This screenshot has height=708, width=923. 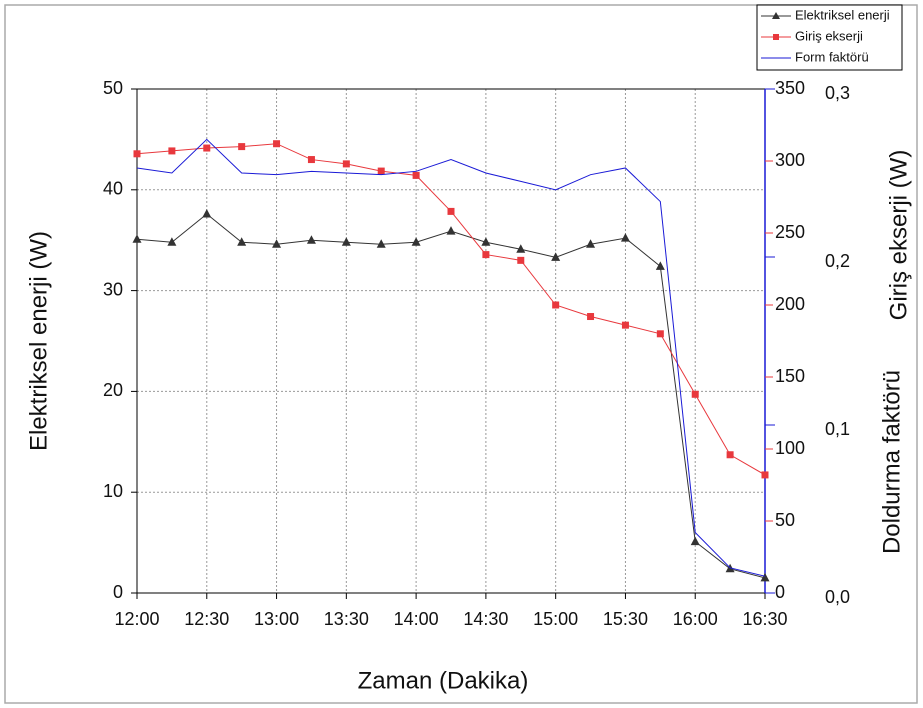 I want to click on y-tick-label: 20, so click(x=113, y=390).